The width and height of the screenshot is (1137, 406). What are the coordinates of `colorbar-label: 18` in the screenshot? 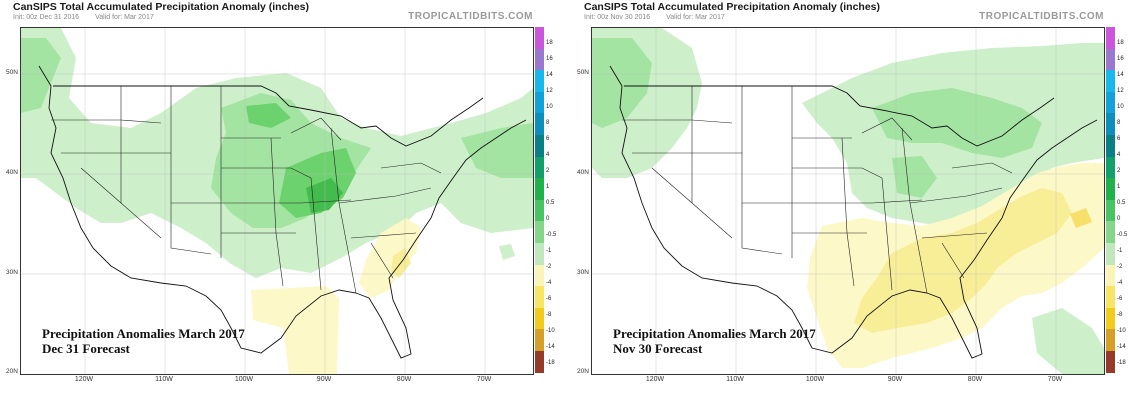 It's located at (549, 43).